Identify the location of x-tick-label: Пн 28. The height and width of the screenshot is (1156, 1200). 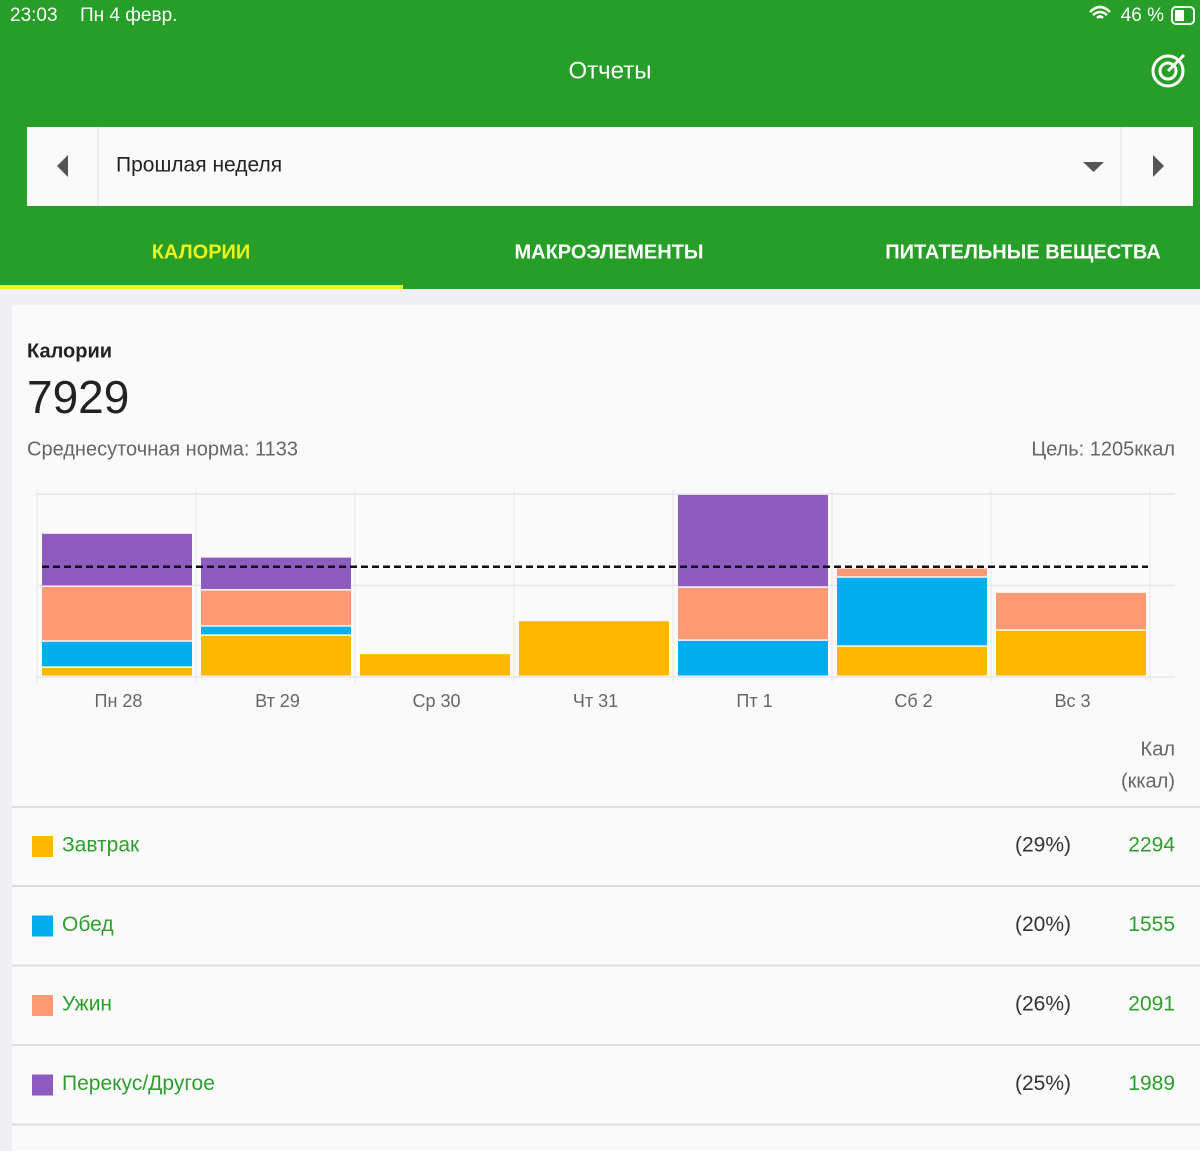
(119, 701).